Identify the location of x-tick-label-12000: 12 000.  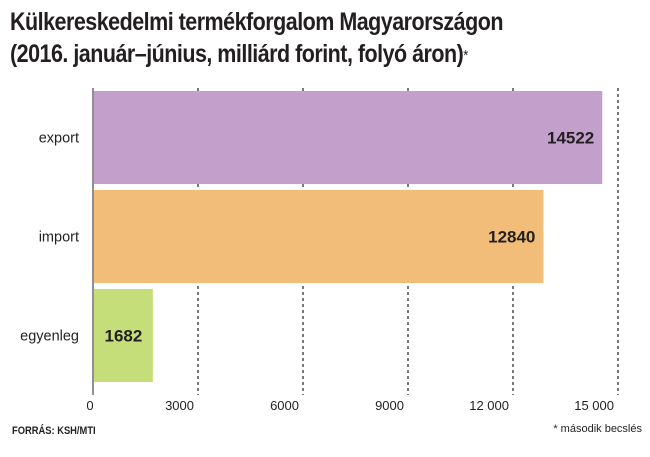
(489, 405).